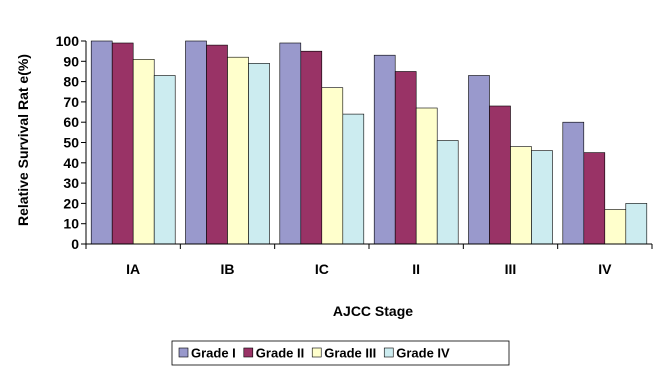 This screenshot has height=369, width=656. What do you see at coordinates (71, 122) in the screenshot?
I see `y-tick-label: 60` at bounding box center [71, 122].